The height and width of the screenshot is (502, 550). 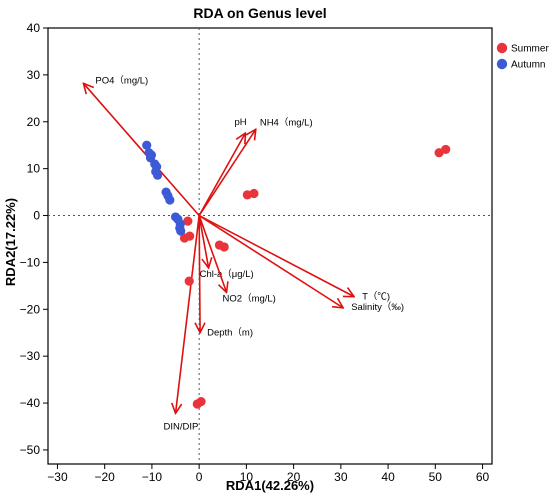 I want to click on x-tick-label: −10, so click(x=152, y=477).